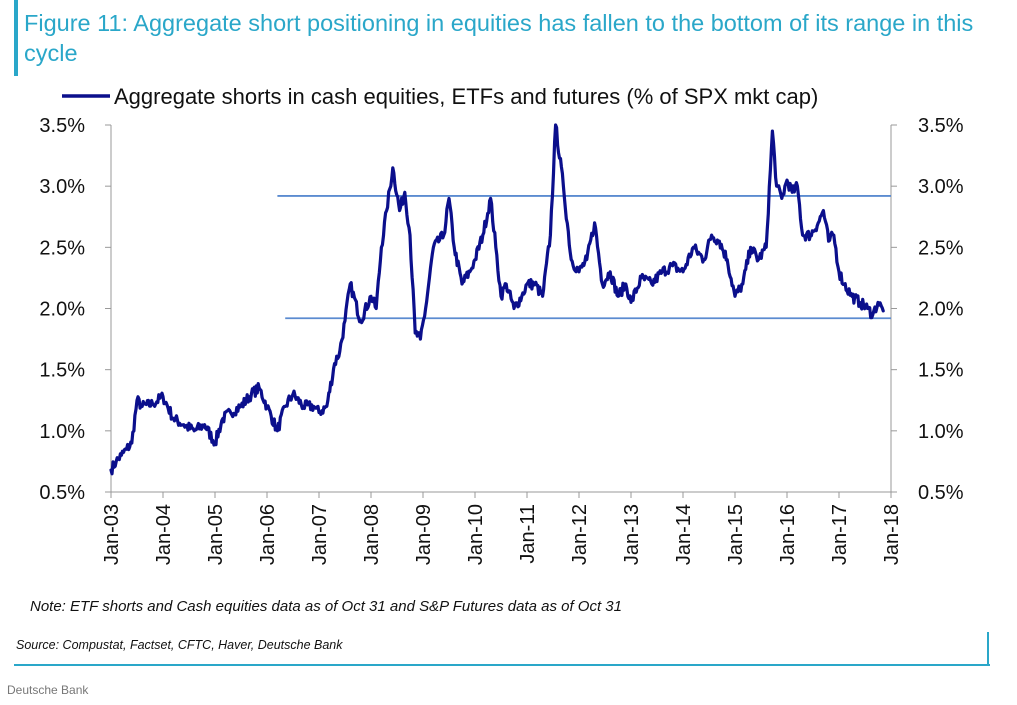  Describe the element at coordinates (941, 310) in the screenshot. I see `y-tick-label-right: 2.0%` at that location.